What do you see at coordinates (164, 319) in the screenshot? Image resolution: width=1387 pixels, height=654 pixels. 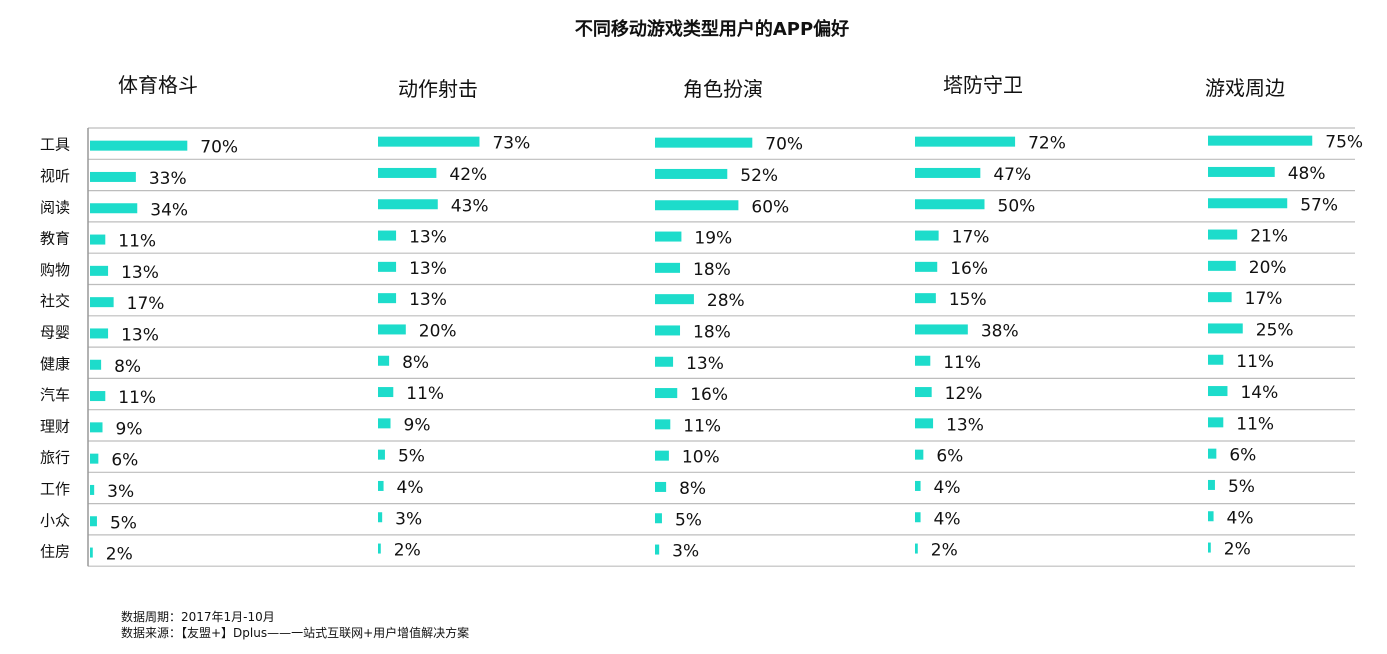 I see `panel-0: 体育格斗 70% 33% 34% 11% 13% 17% 13% 8% 11% 9% 6% 3% 5% 2%` at bounding box center [164, 319].